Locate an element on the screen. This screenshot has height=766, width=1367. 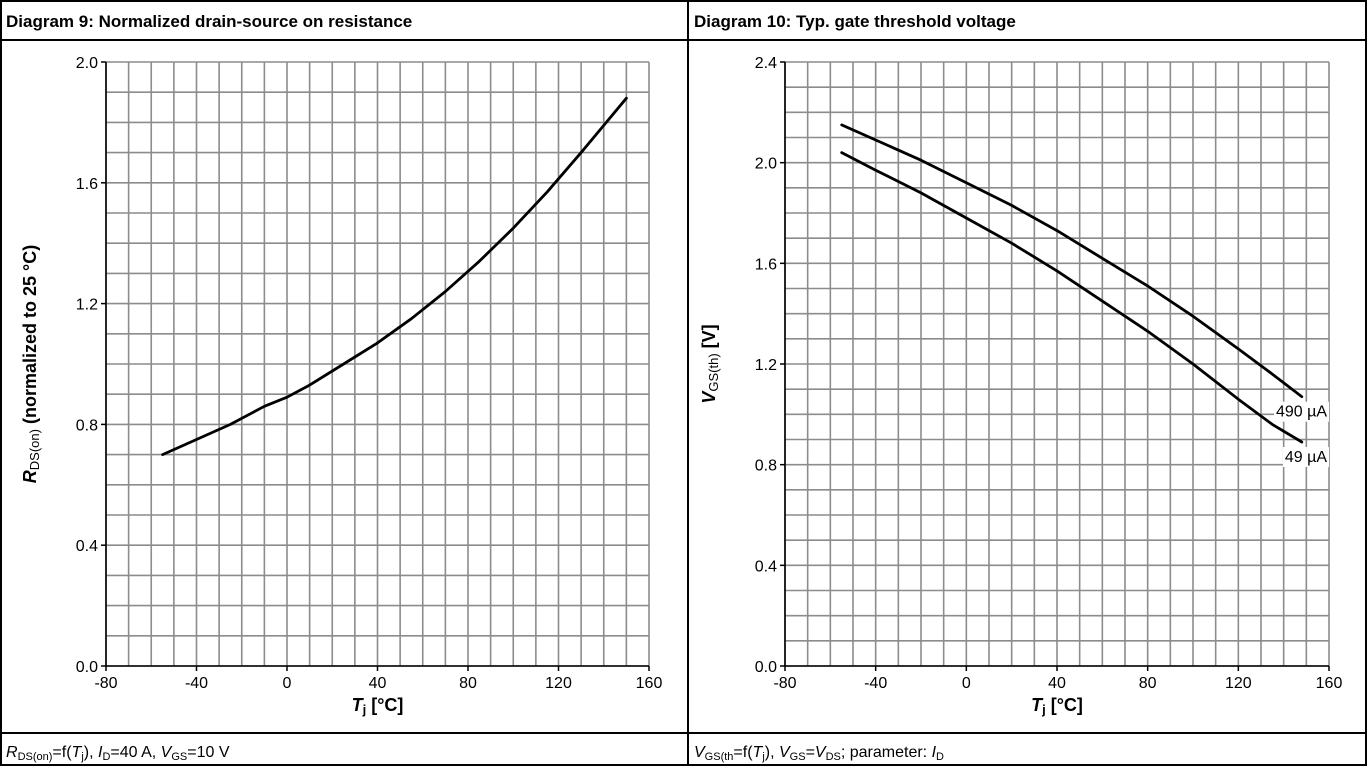
diagram-9-x-axis-label: Tj [°C] is located at coordinates (378, 706).